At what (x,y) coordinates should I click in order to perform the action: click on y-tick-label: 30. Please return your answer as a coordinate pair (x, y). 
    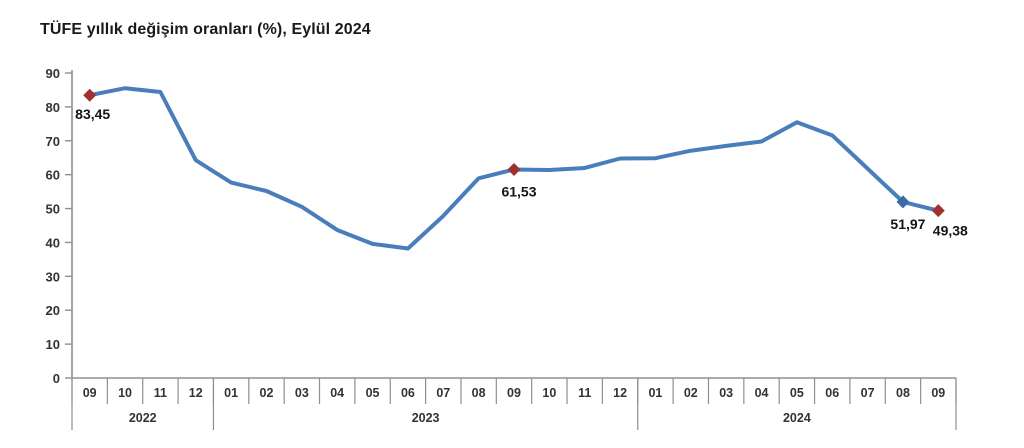
    Looking at the image, I should click on (53, 276).